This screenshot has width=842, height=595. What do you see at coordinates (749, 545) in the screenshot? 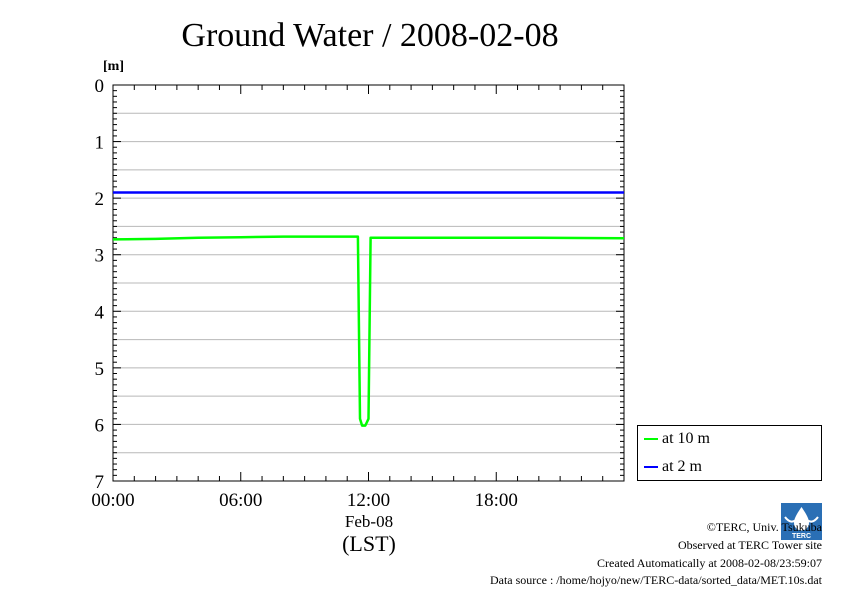
I see `footer-observed: Observed at TERC Tower site` at bounding box center [749, 545].